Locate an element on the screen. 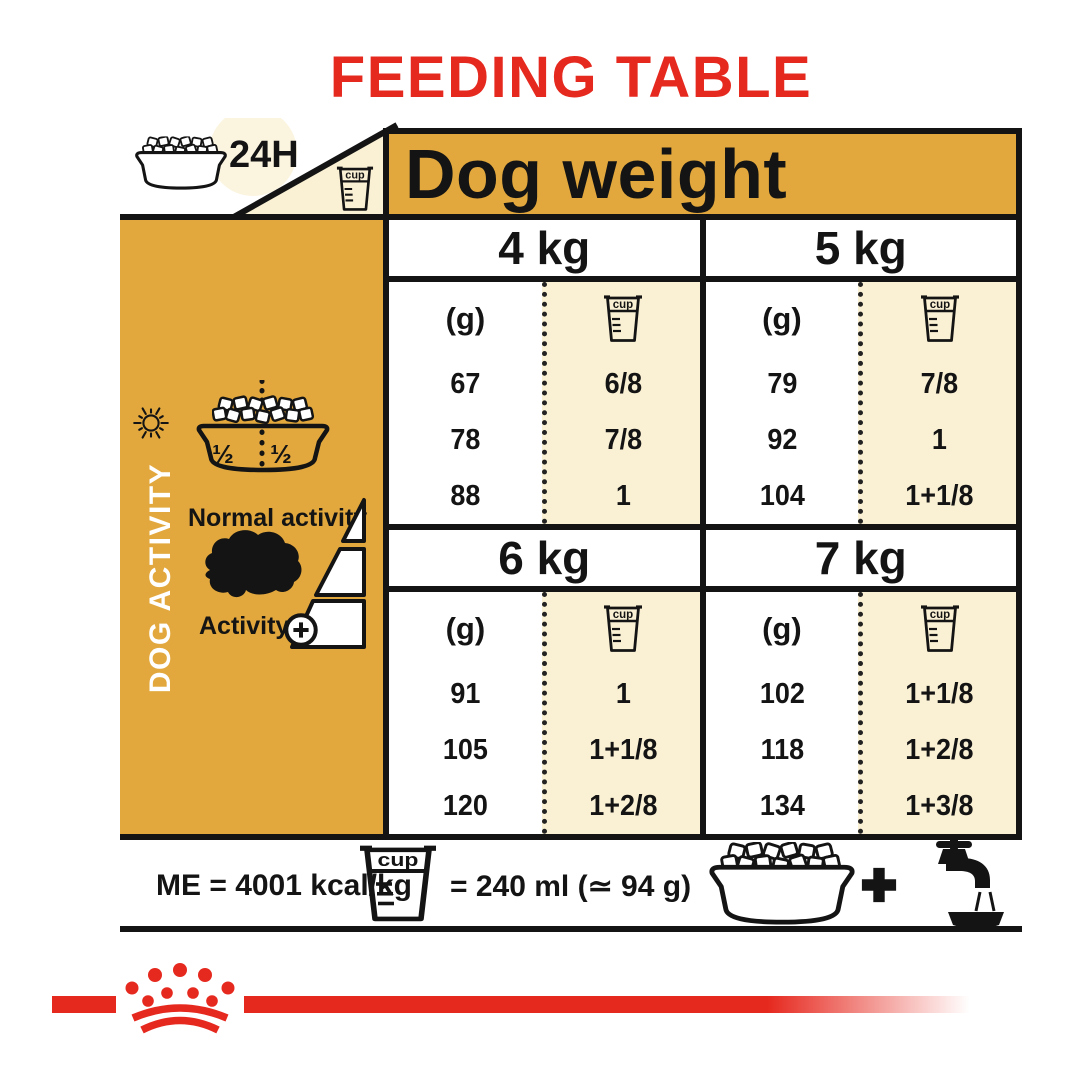 The height and width of the screenshot is (1080, 1080). plus-circle-icon is located at coordinates (301, 630).